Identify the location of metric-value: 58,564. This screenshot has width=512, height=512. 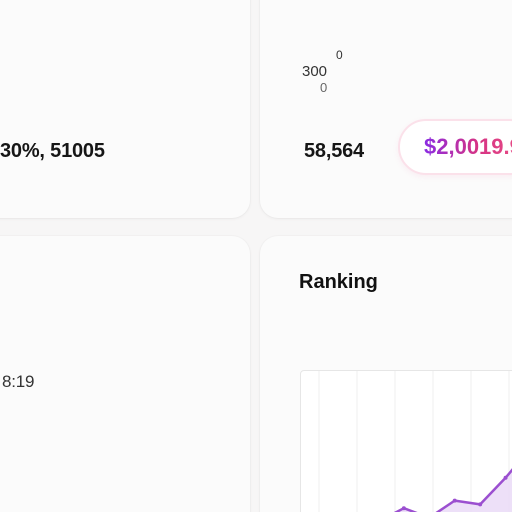
(334, 151).